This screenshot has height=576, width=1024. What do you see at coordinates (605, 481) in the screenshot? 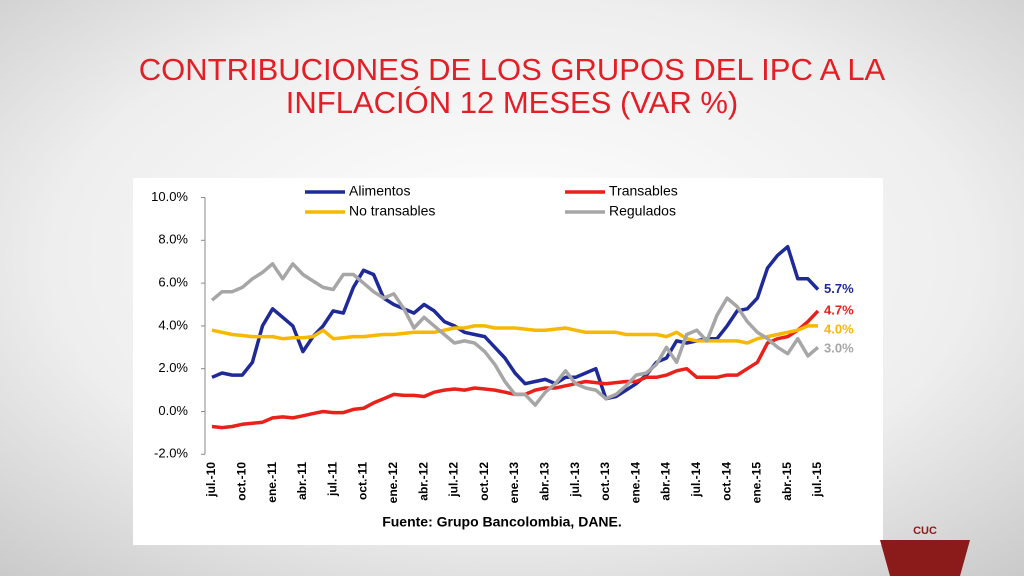
I see `x-tick-label: oct.-13` at bounding box center [605, 481].